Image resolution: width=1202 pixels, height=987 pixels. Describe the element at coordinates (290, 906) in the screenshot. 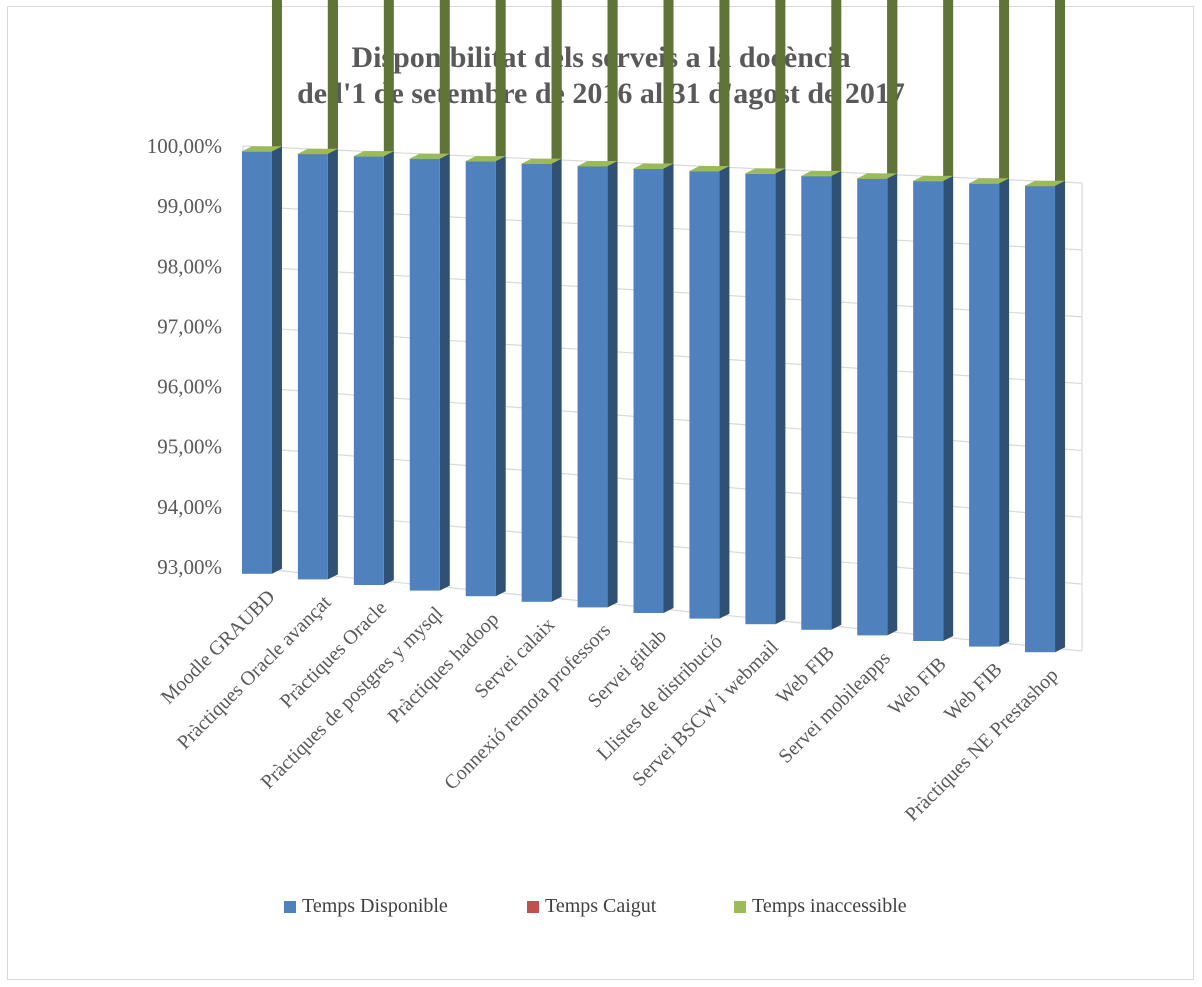

I see `legend-swatch-disponible` at that location.